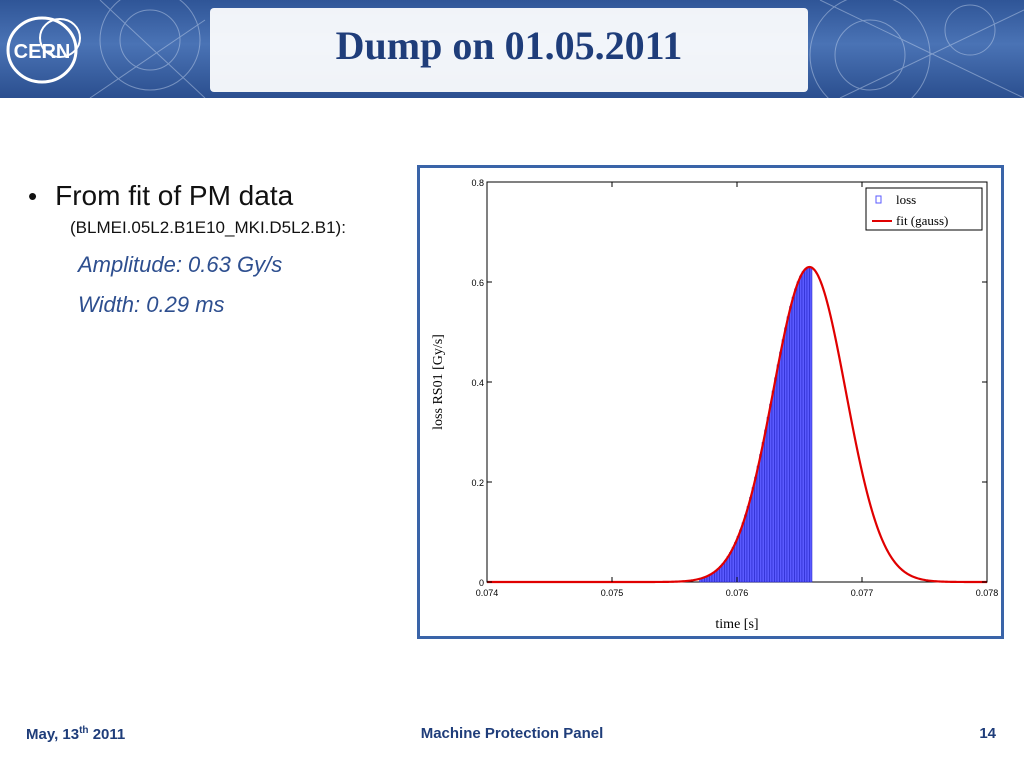  I want to click on bullet-main: • From fit of PM data, so click(218, 196).